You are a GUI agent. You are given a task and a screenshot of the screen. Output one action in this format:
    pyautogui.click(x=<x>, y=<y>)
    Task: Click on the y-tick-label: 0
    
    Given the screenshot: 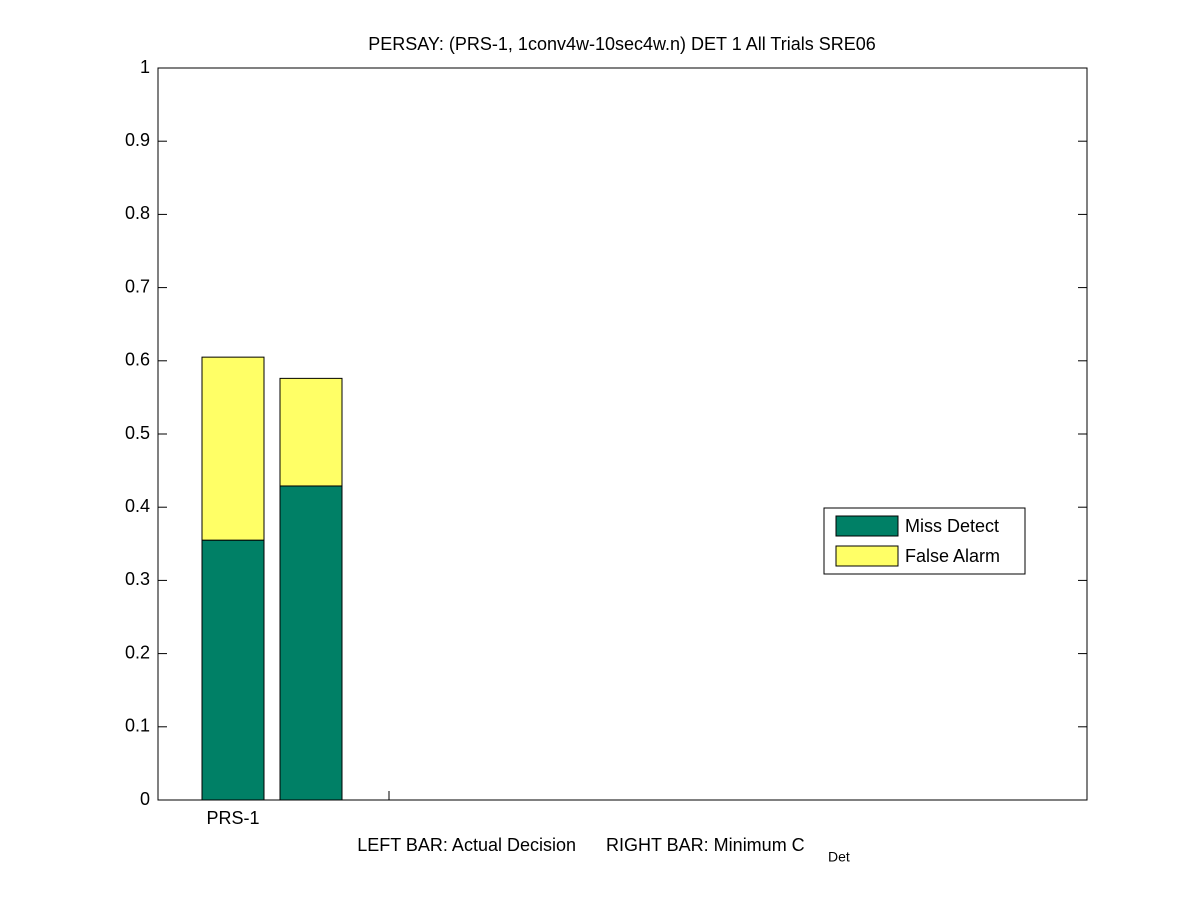 What is the action you would take?
    pyautogui.click(x=145, y=799)
    